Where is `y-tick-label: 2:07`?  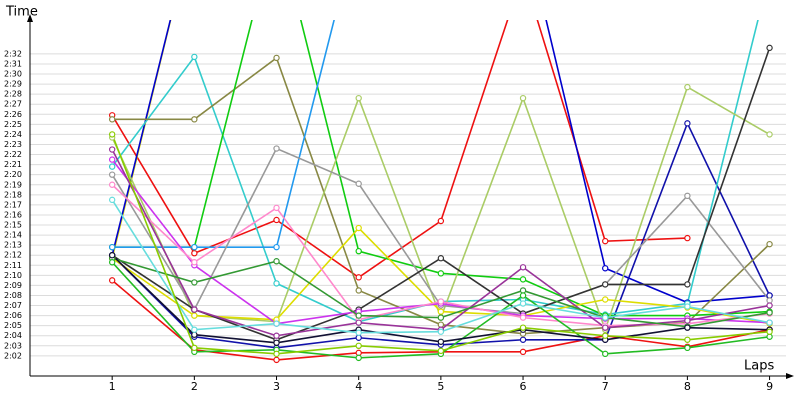
y-tick-label: 2:07 is located at coordinates (13, 305).